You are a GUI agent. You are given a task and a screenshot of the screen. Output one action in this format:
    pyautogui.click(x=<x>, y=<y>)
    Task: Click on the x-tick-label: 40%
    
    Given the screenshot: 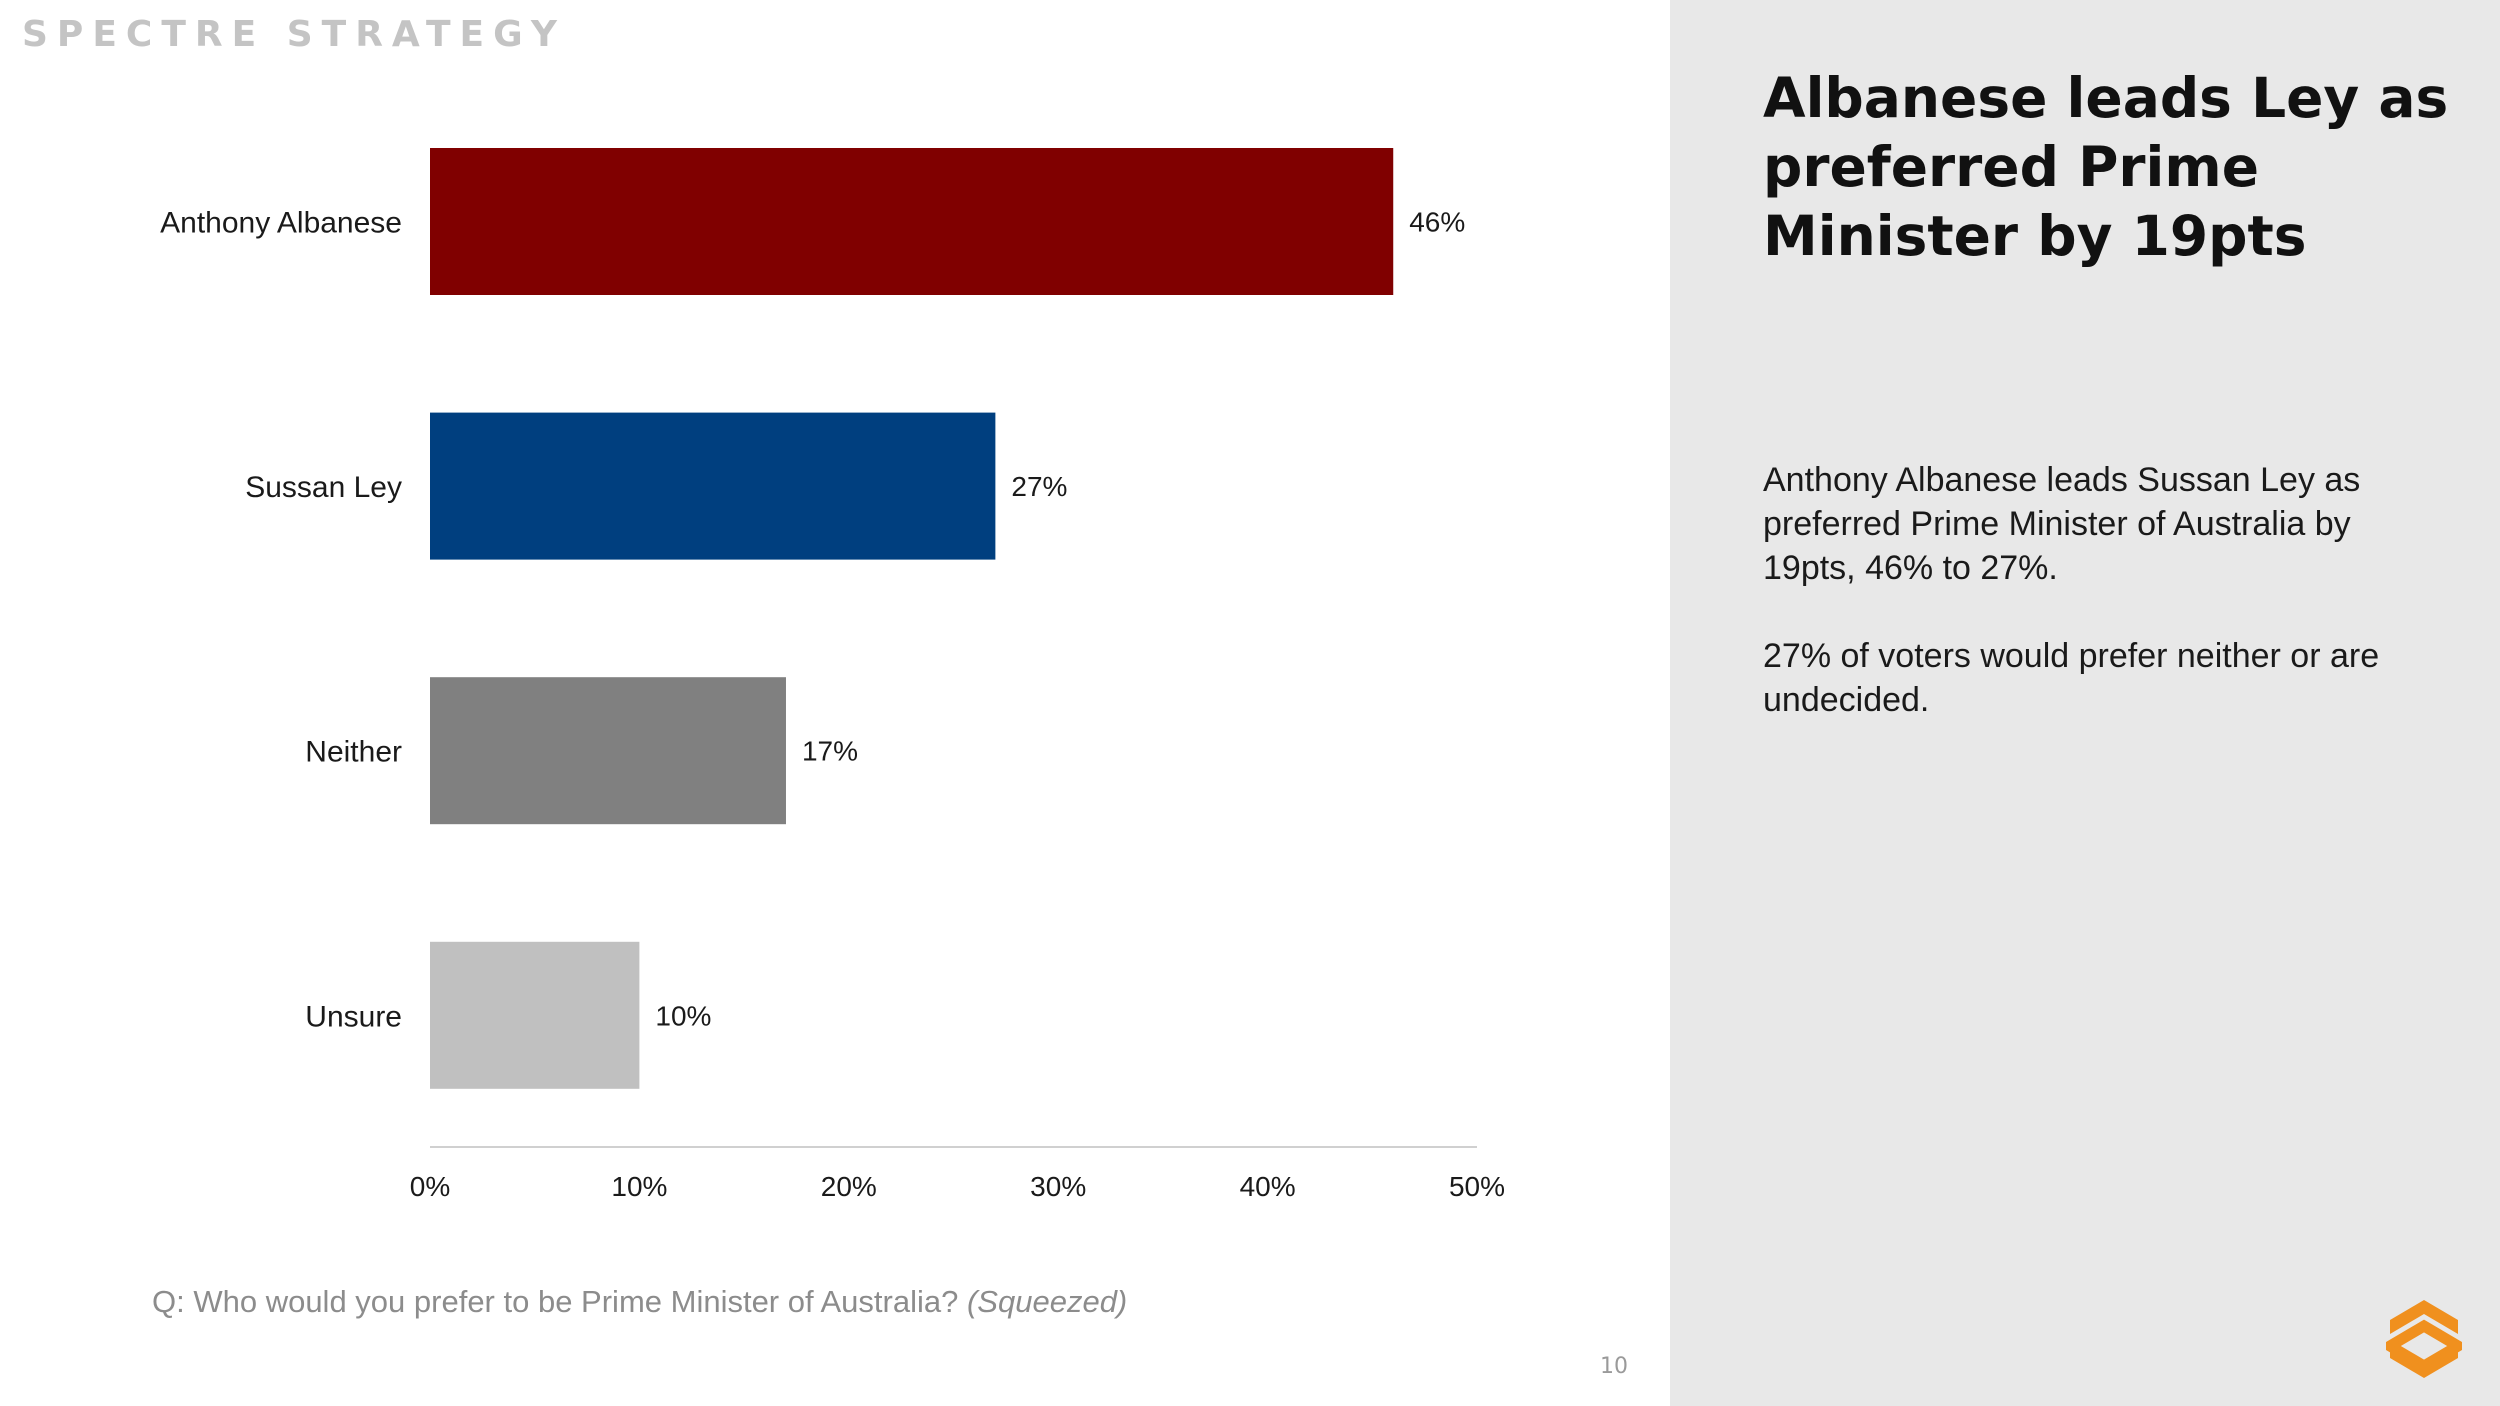 What is the action you would take?
    pyautogui.click(x=1268, y=1186)
    